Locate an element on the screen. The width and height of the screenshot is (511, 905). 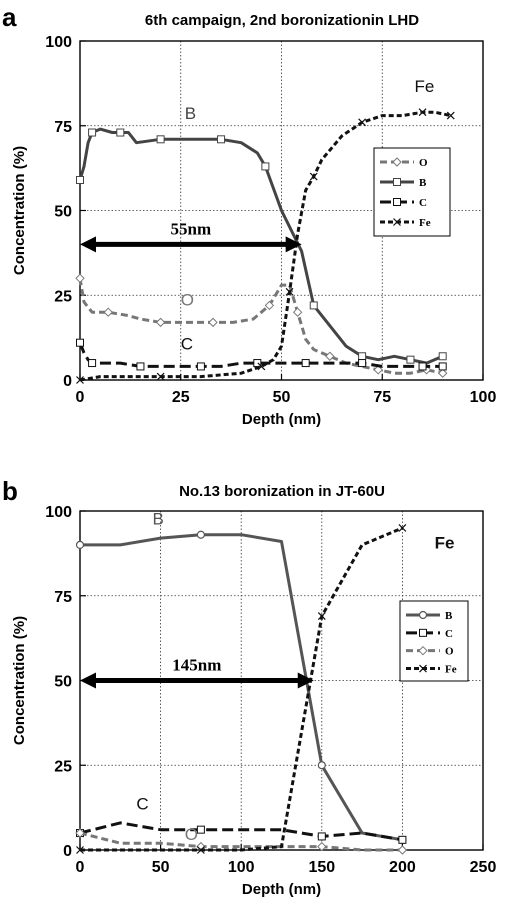
legend-marker-C is located at coordinates (423, 632).